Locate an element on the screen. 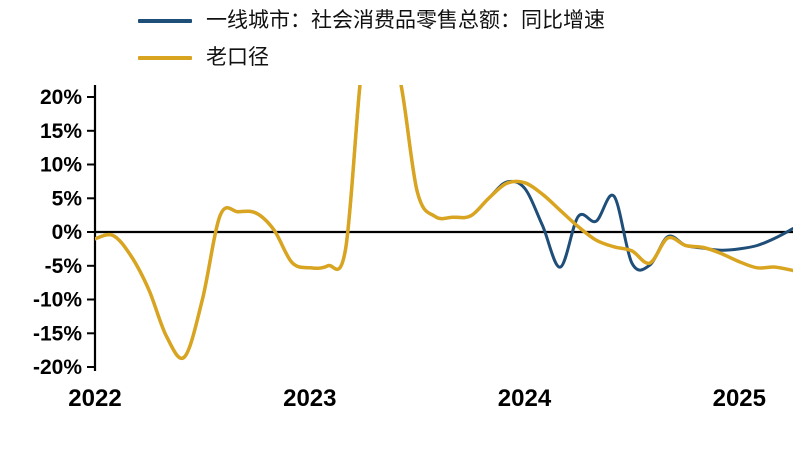 Image resolution: width=800 pixels, height=450 pixels. x-tick-label: 2025 is located at coordinates (739, 398).